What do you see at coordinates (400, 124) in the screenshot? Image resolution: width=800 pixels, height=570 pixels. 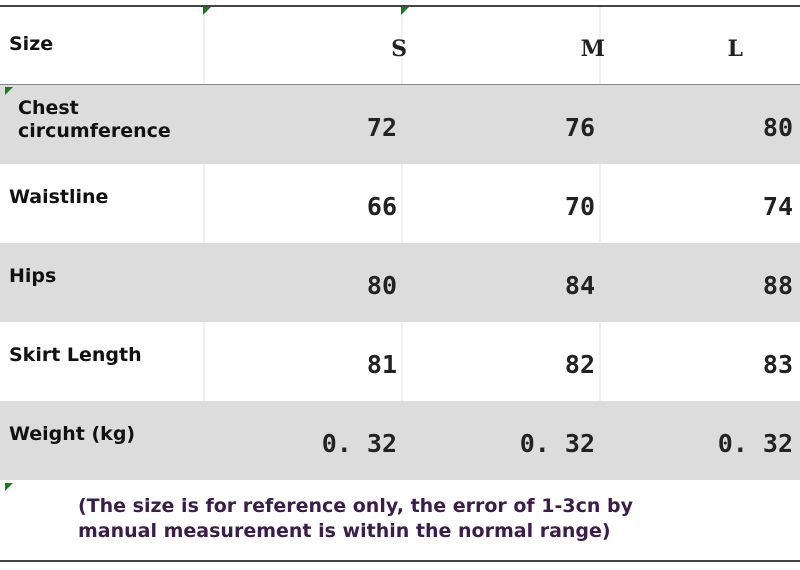 I see `table-row: Chest circumference 72 76 80` at bounding box center [400, 124].